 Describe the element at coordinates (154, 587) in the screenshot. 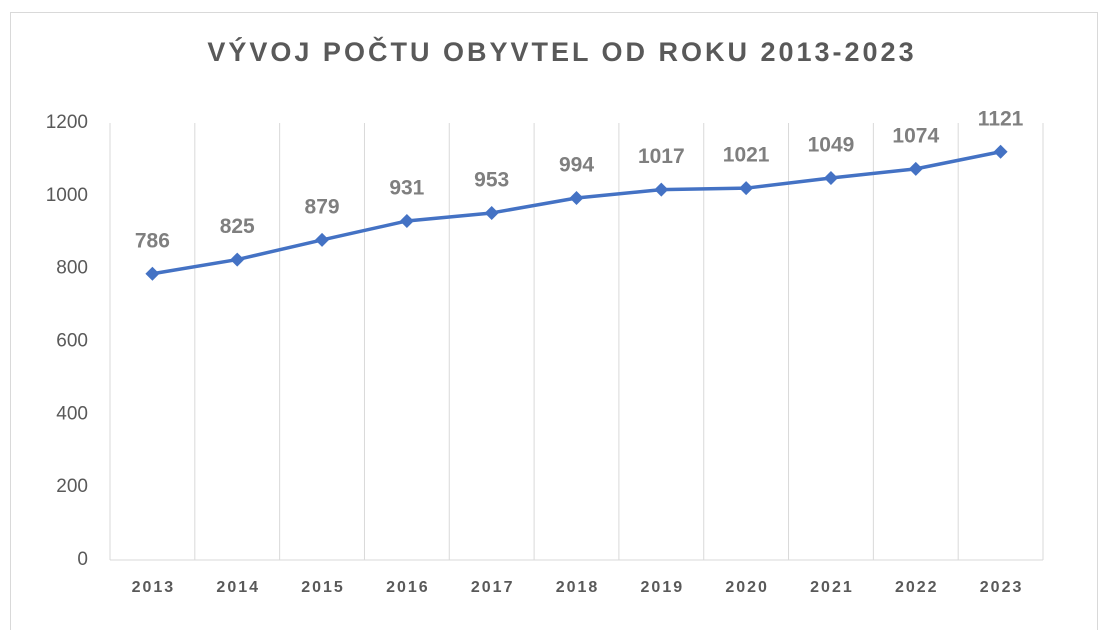

I see `x-tick-label: 2013` at that location.